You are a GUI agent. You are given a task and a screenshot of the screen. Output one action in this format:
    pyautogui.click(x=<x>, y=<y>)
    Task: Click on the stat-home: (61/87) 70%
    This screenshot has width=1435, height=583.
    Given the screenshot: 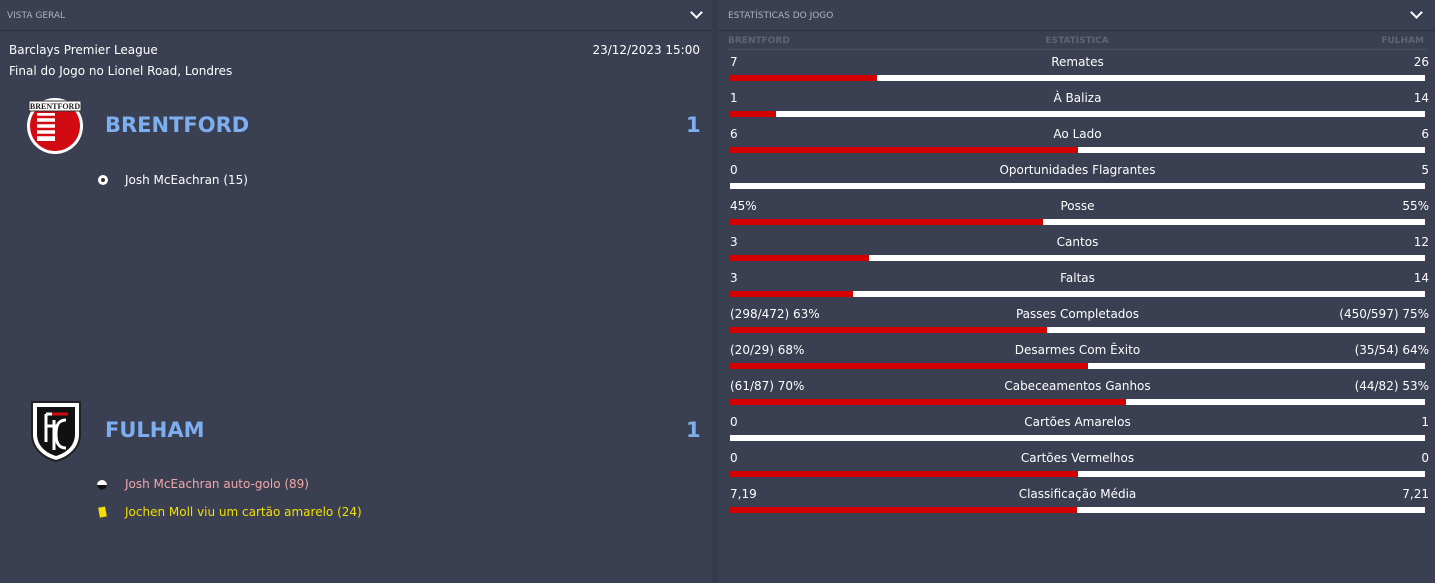 What is the action you would take?
    pyautogui.click(x=767, y=386)
    